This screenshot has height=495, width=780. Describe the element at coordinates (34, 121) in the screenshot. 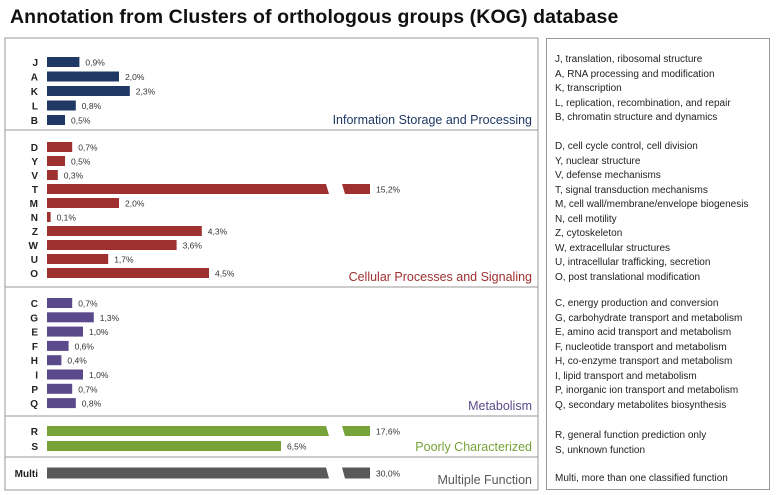

I see `category-label-b: B` at that location.